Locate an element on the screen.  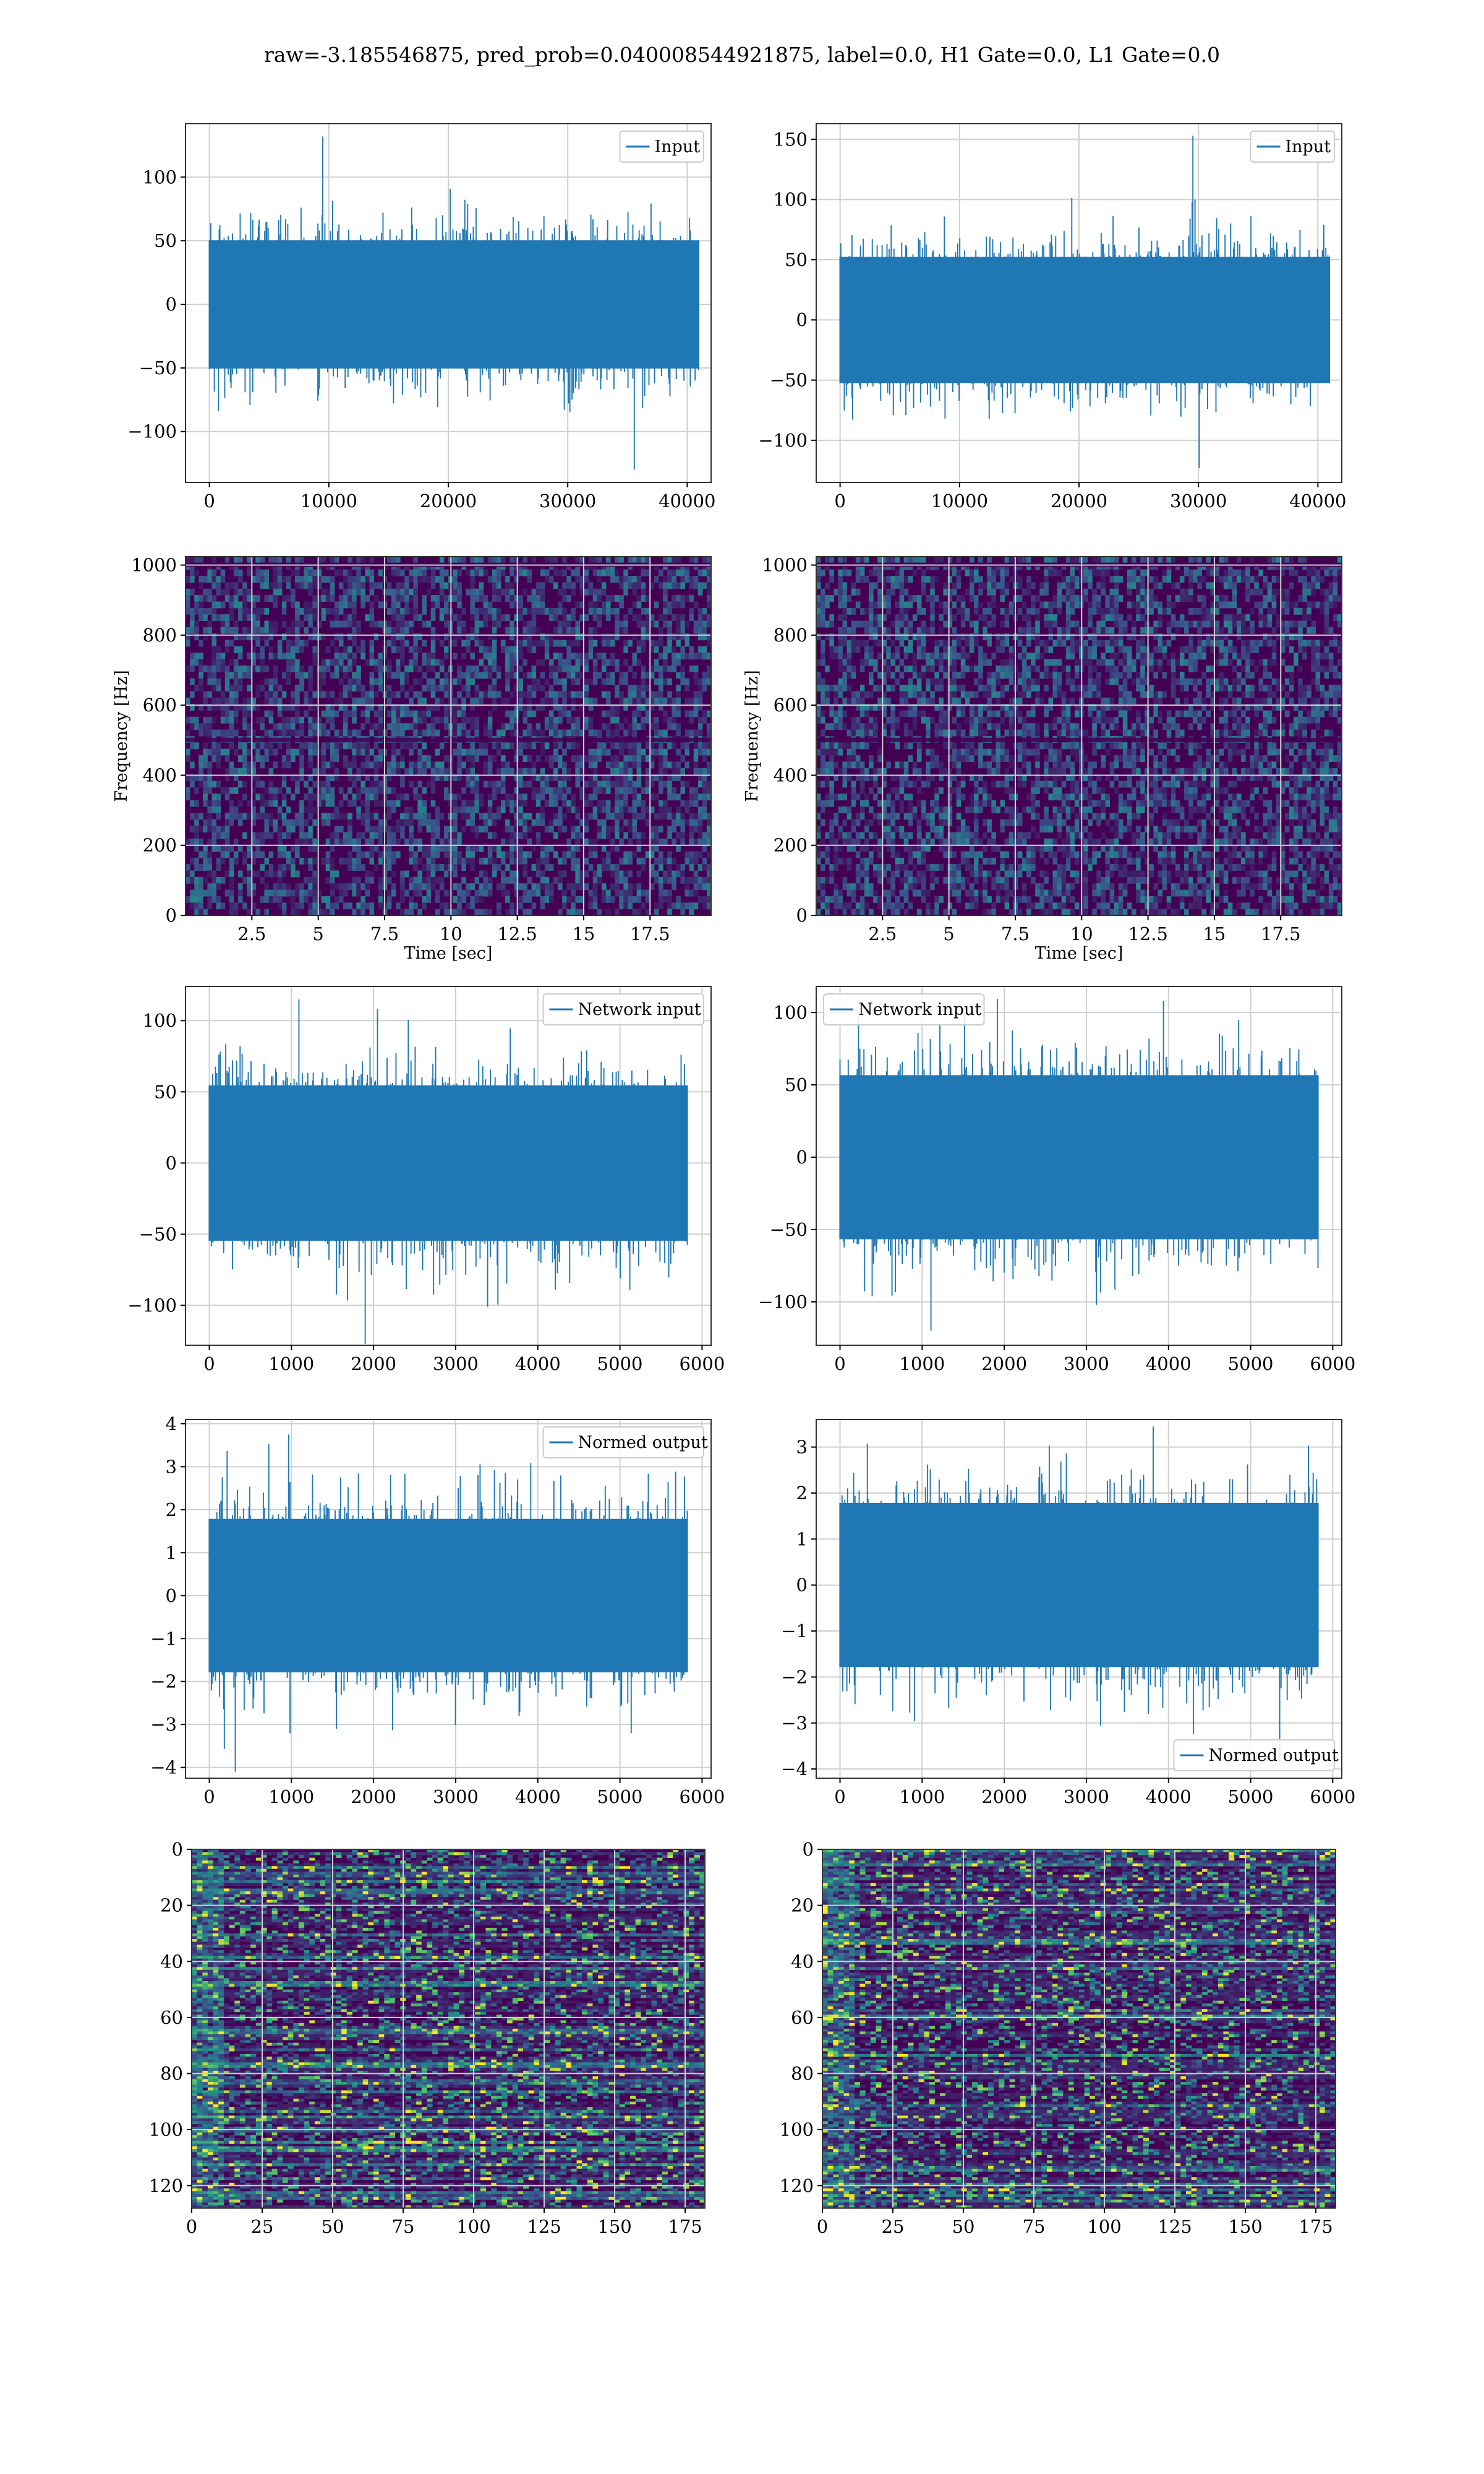
x-tick-label: 20000 is located at coordinates (1079, 500).